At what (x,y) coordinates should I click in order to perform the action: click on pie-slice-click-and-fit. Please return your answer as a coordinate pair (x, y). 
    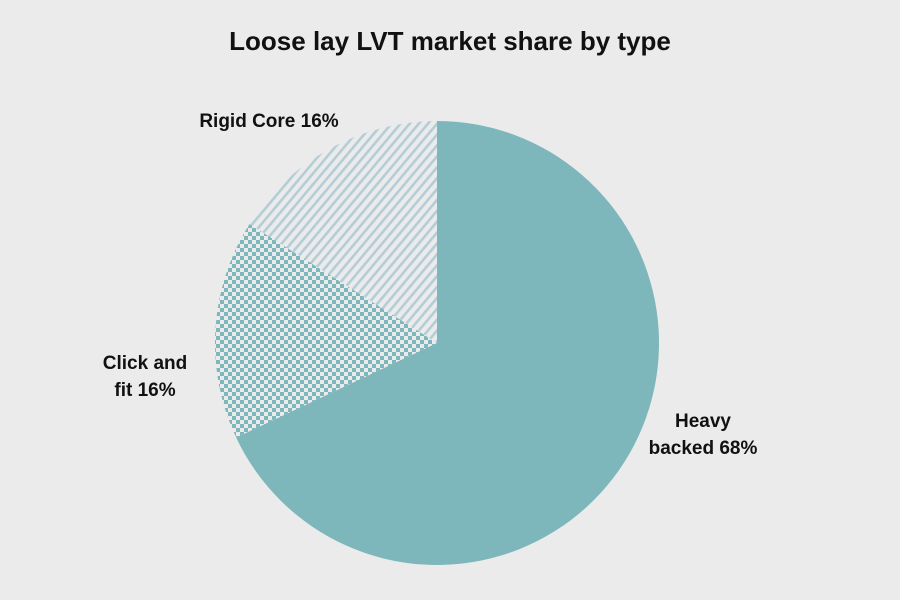
    Looking at the image, I should click on (326, 331).